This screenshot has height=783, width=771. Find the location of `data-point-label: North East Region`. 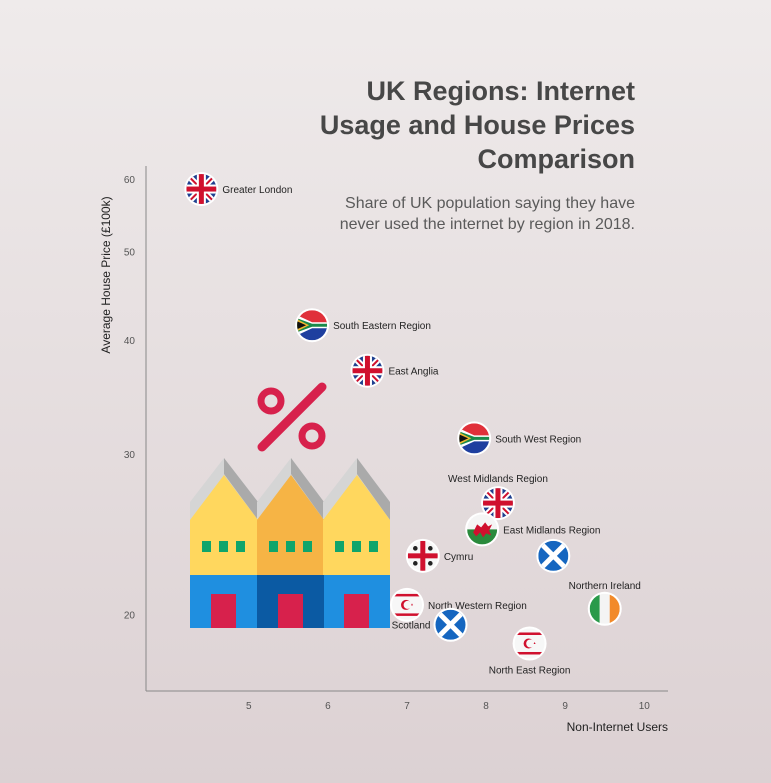

data-point-label: North East Region is located at coordinates (530, 670).